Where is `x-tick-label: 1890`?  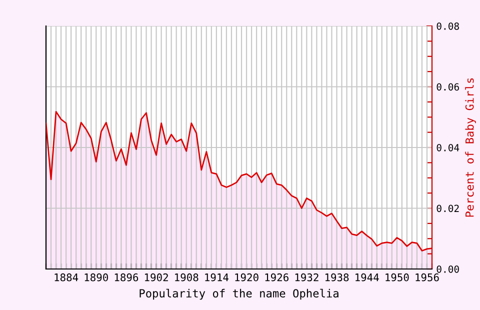
x-tick-label: 1890 is located at coordinates (96, 277).